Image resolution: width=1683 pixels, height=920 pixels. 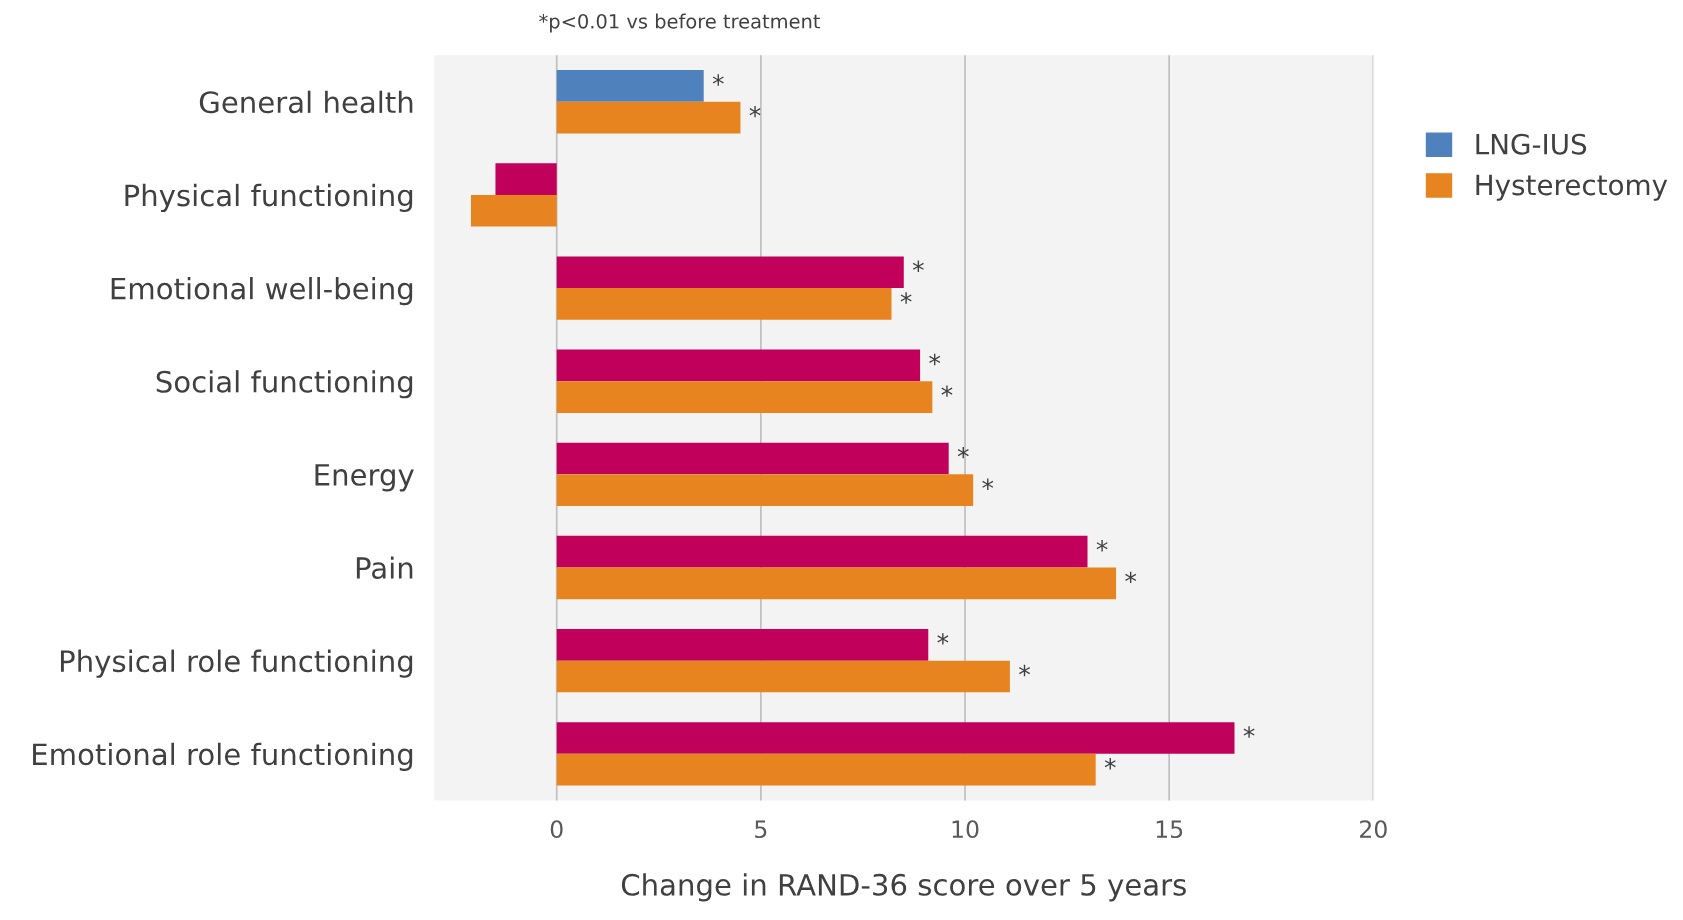 What do you see at coordinates (1169, 829) in the screenshot?
I see `x-tick-label: 15` at bounding box center [1169, 829].